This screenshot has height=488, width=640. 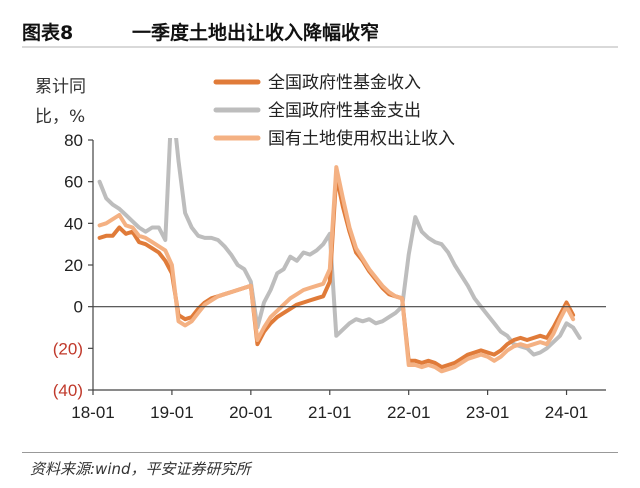 I want to click on x-tick-label: 20-01, so click(x=250, y=412).